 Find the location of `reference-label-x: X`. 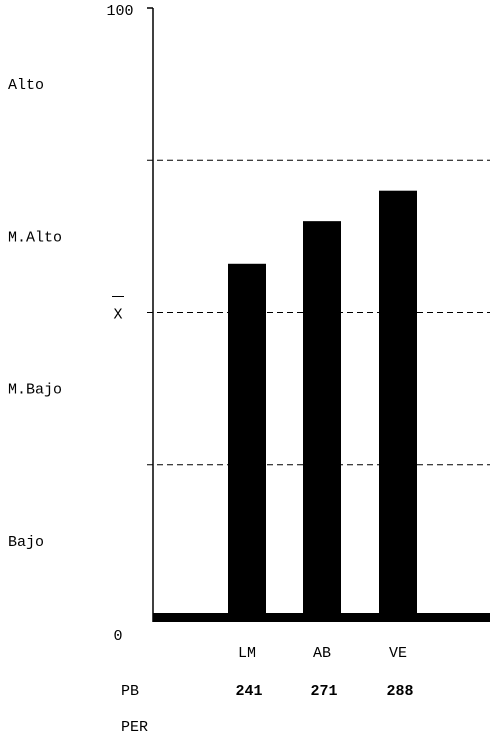

reference-label-x: X is located at coordinates (117, 315).